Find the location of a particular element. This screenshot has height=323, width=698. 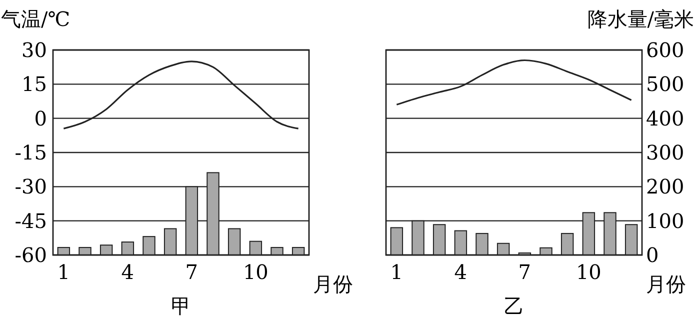

y2-tick-label: 300 is located at coordinates (665, 152).